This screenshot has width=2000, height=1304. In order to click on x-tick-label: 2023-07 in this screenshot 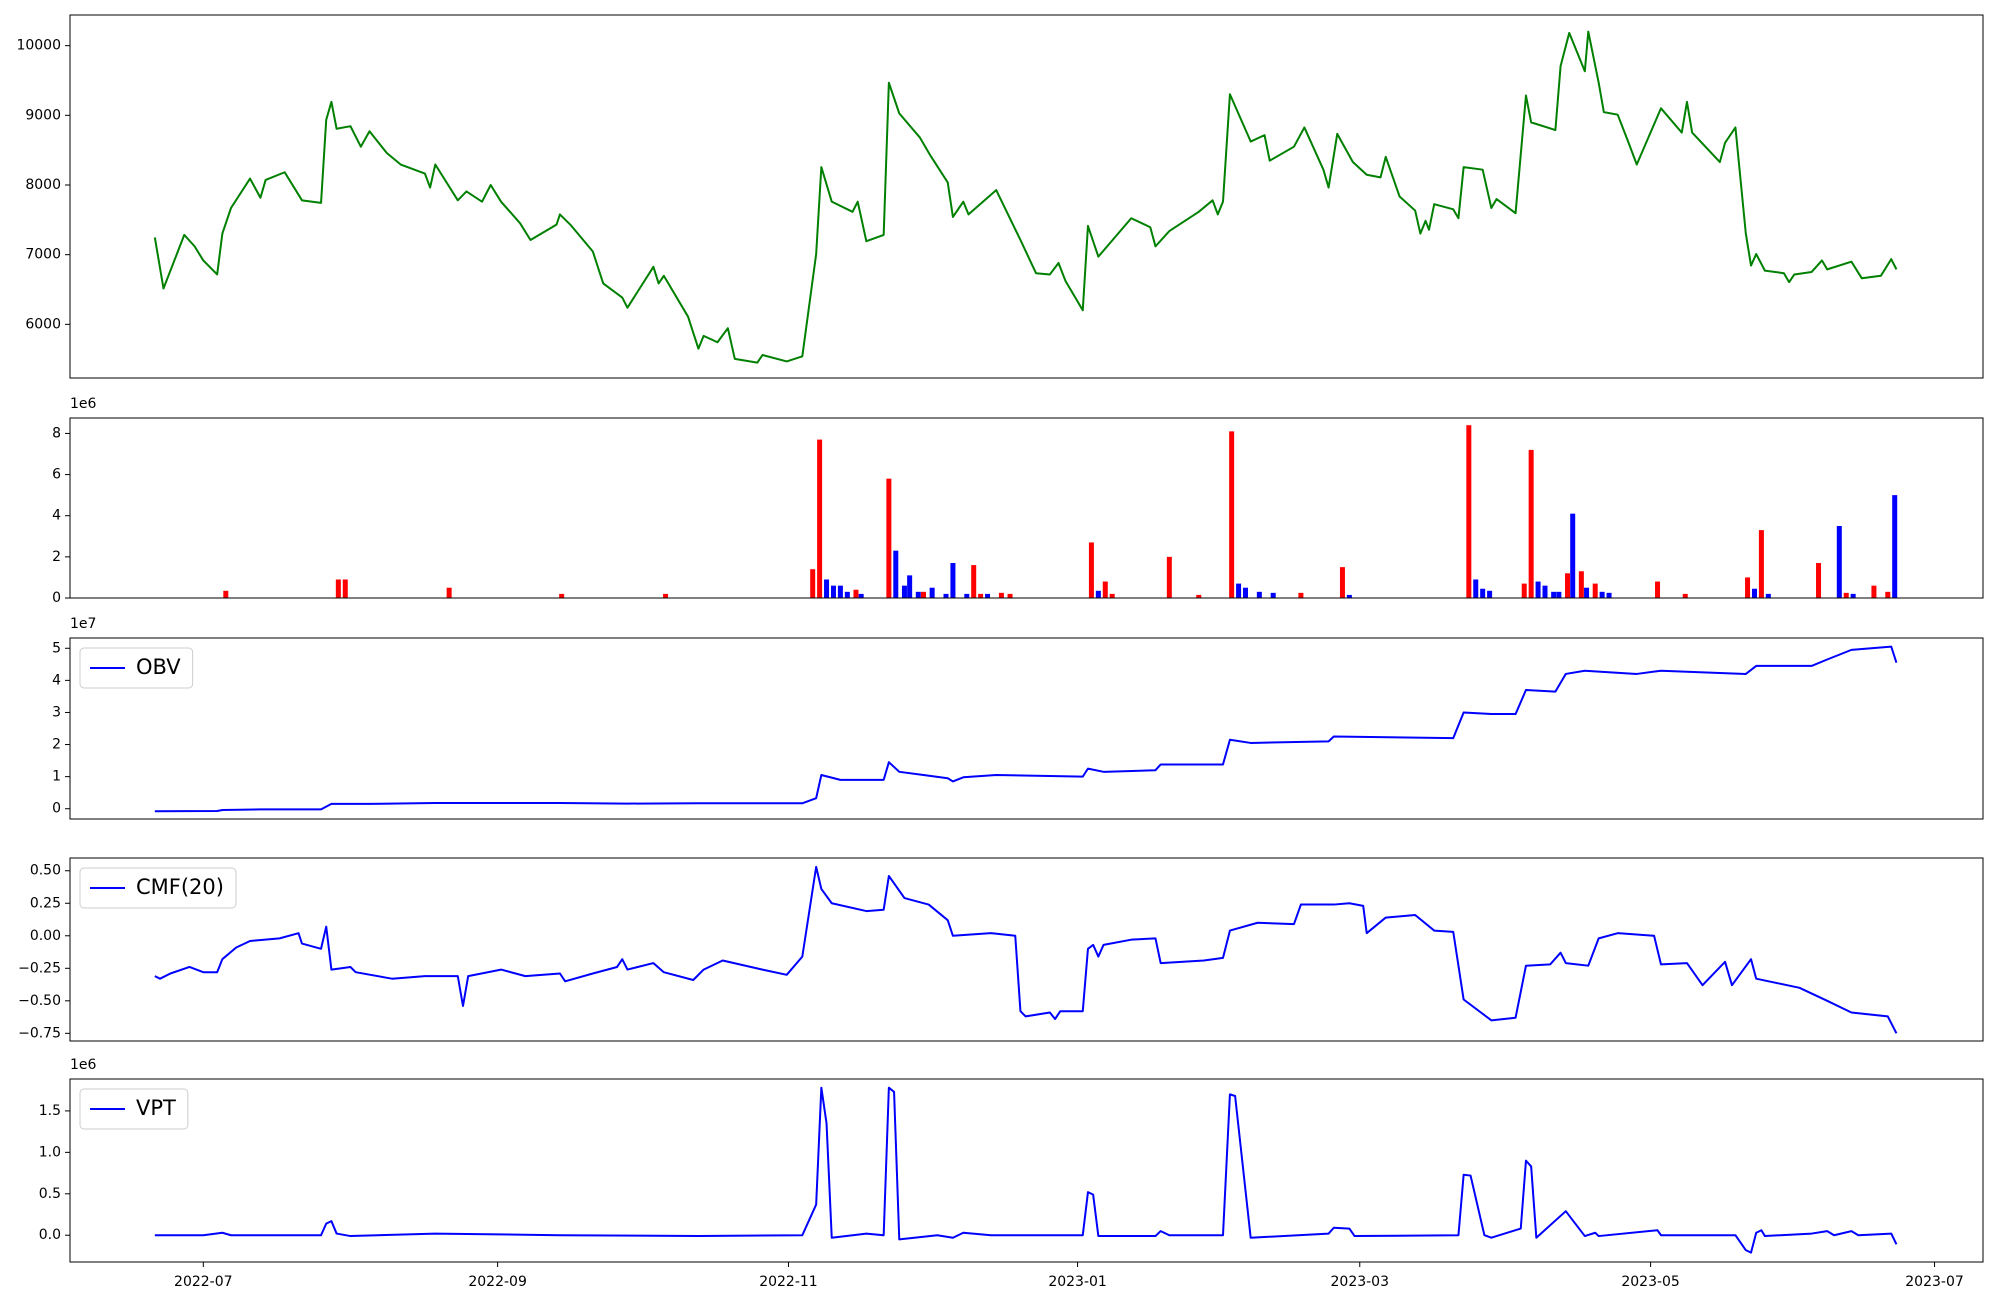, I will do `click(1934, 1282)`.